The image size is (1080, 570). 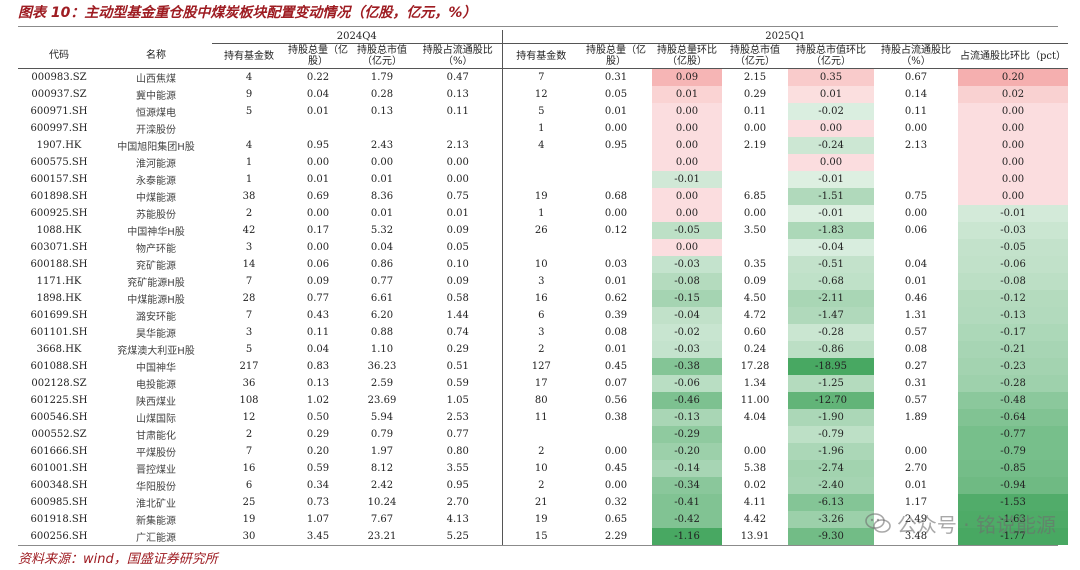 I want to click on figure-title: 图表 10：主动型基金重仓股中煤炭板块配置变动情况（亿股，亿元，%）, so click(x=247, y=13).